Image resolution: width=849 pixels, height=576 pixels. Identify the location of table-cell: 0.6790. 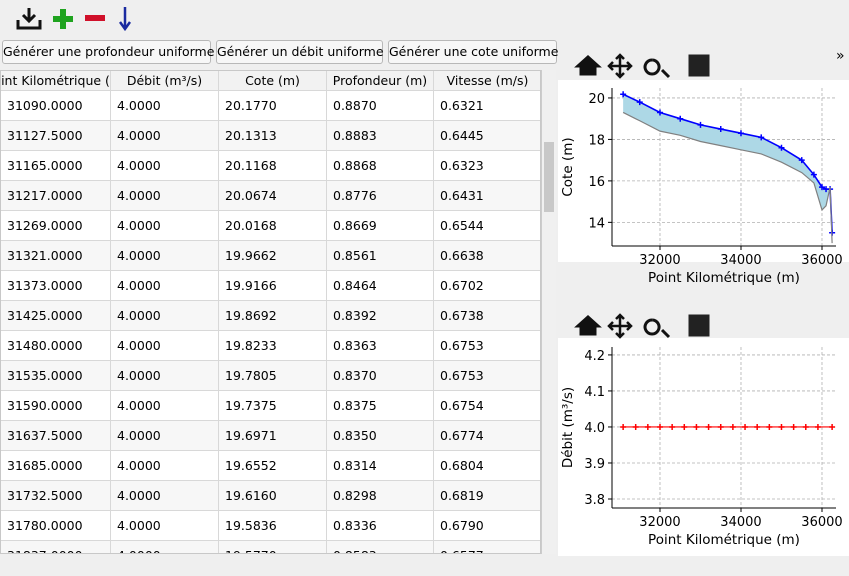
(487, 526).